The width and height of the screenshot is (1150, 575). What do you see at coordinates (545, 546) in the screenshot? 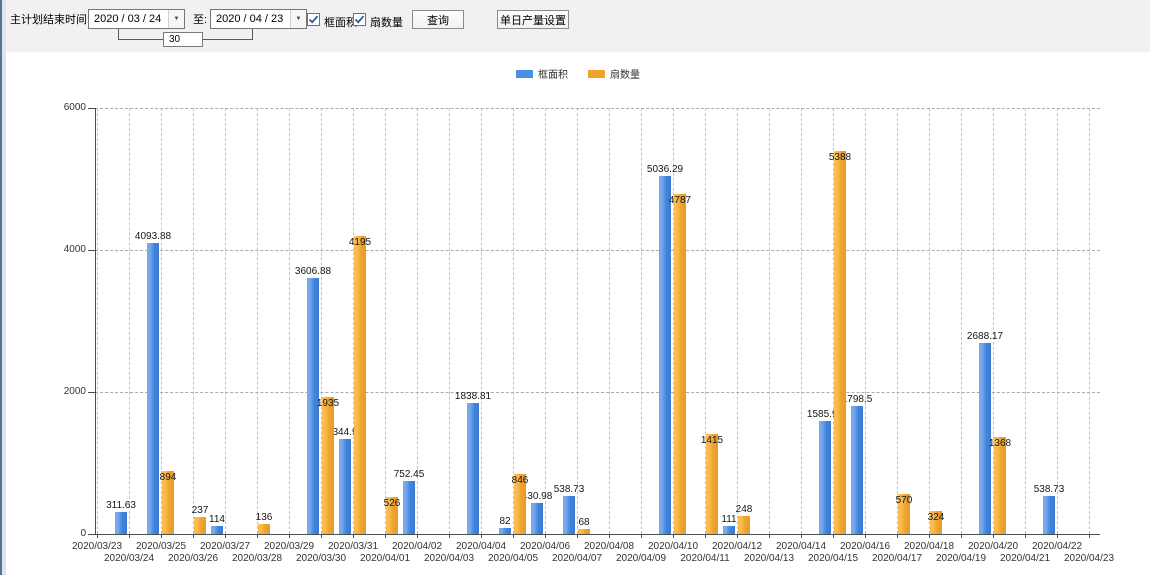
I see `x-axis-label: 2020/04/06` at bounding box center [545, 546].